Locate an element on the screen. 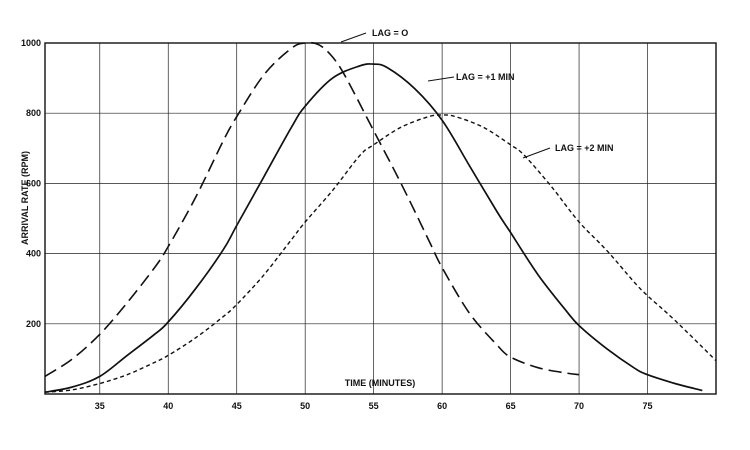 Image resolution: width=750 pixels, height=450 pixels. annotation-lag1: LAG = +1 MIN is located at coordinates (485, 77).